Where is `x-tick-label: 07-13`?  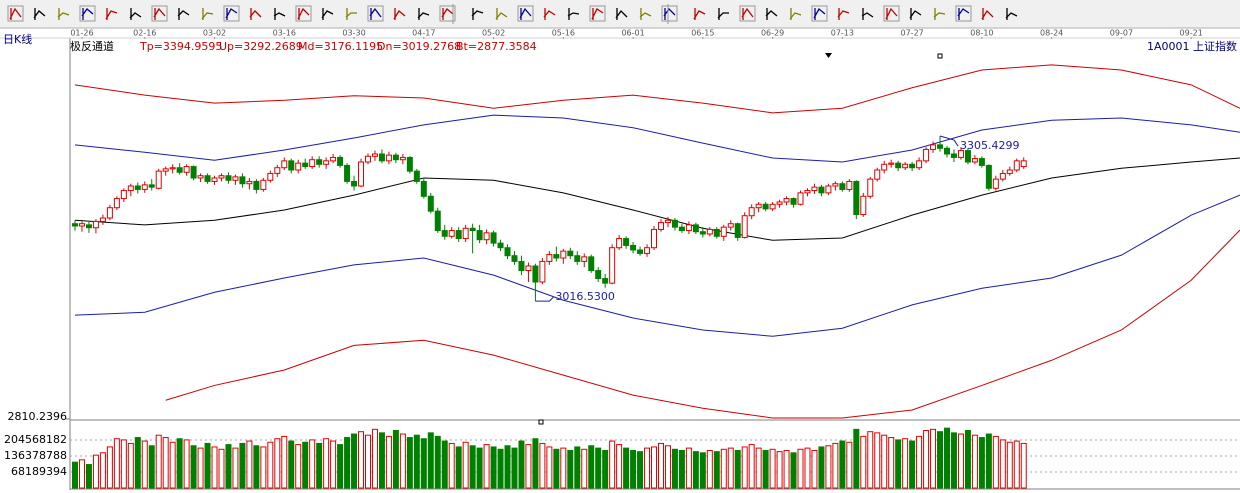 x-tick-label: 07-13 is located at coordinates (842, 33).